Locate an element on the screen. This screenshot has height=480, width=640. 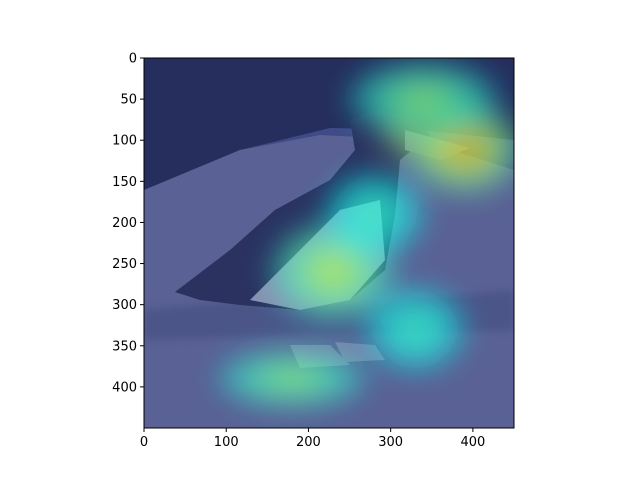
x-tick-label: 400 is located at coordinates (472, 442).